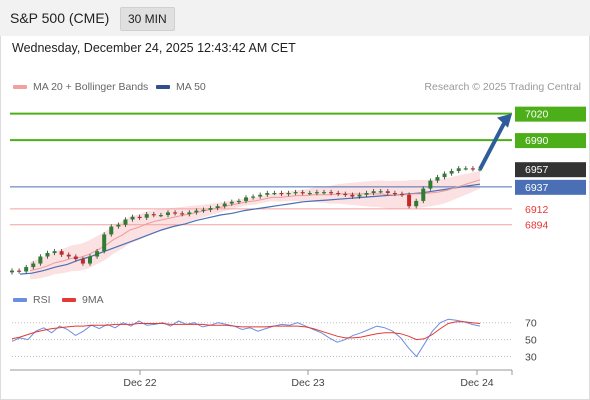  Describe the element at coordinates (20, 300) in the screenshot. I see `legend-rsi-swatch` at that location.